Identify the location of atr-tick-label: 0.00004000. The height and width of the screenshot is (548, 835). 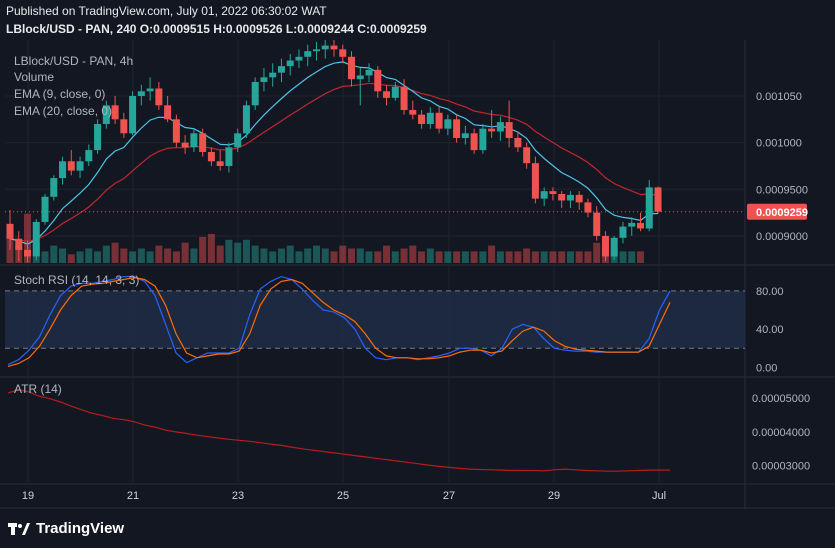
(781, 433).